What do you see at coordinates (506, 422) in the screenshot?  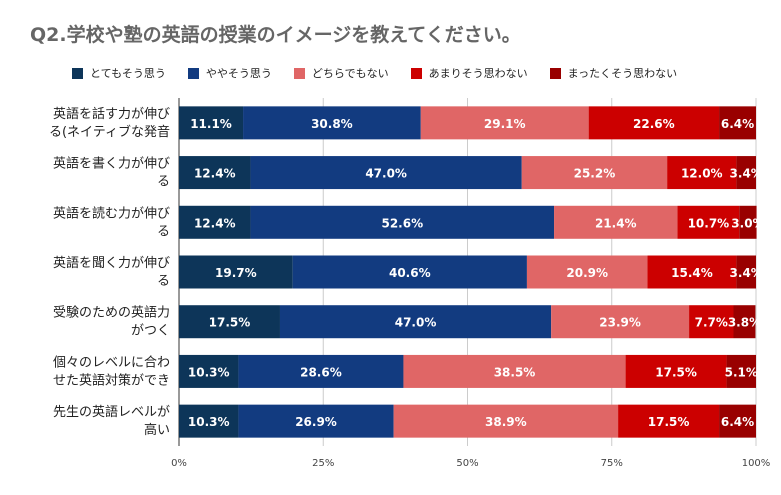 I see `data-label: 38.9%` at bounding box center [506, 422].